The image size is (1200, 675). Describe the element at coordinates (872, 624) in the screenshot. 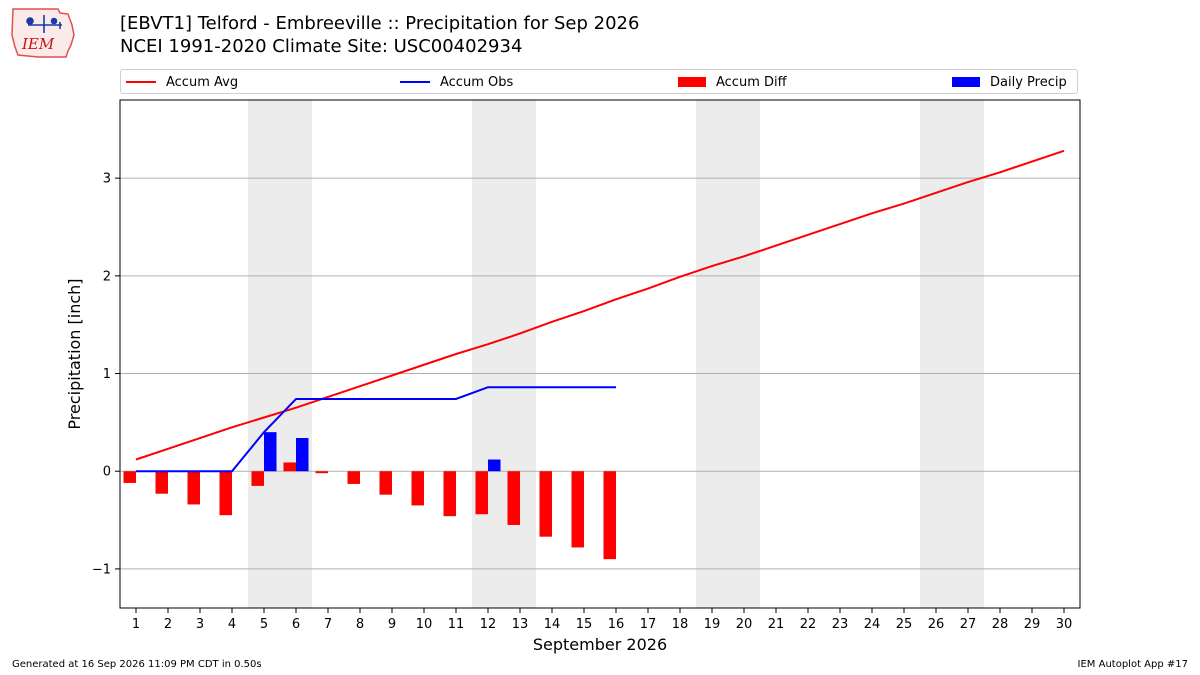

I see `x-tick-label-24: 24` at that location.